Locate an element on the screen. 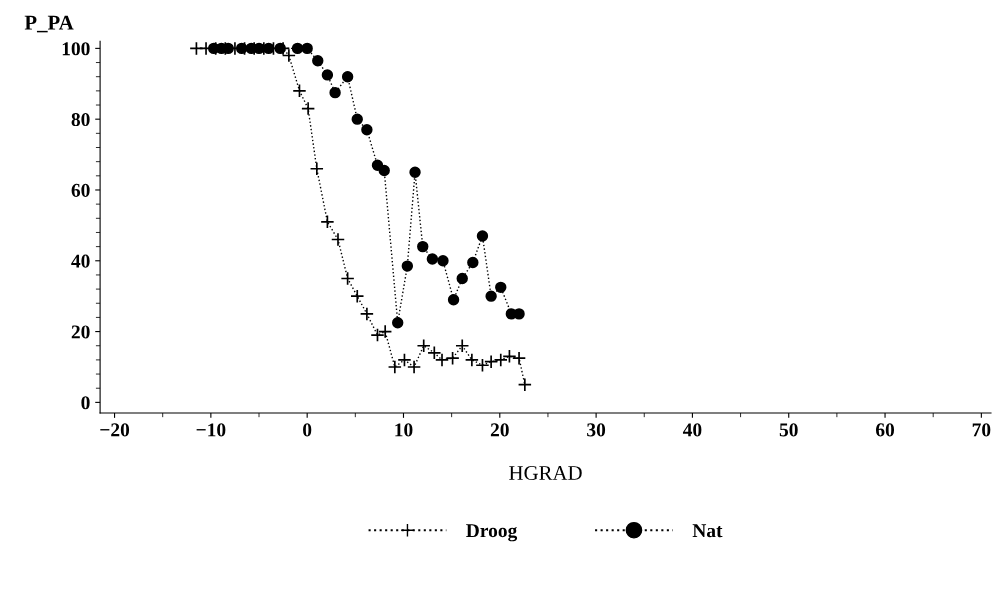  x-tick-label: −10 is located at coordinates (211, 430).